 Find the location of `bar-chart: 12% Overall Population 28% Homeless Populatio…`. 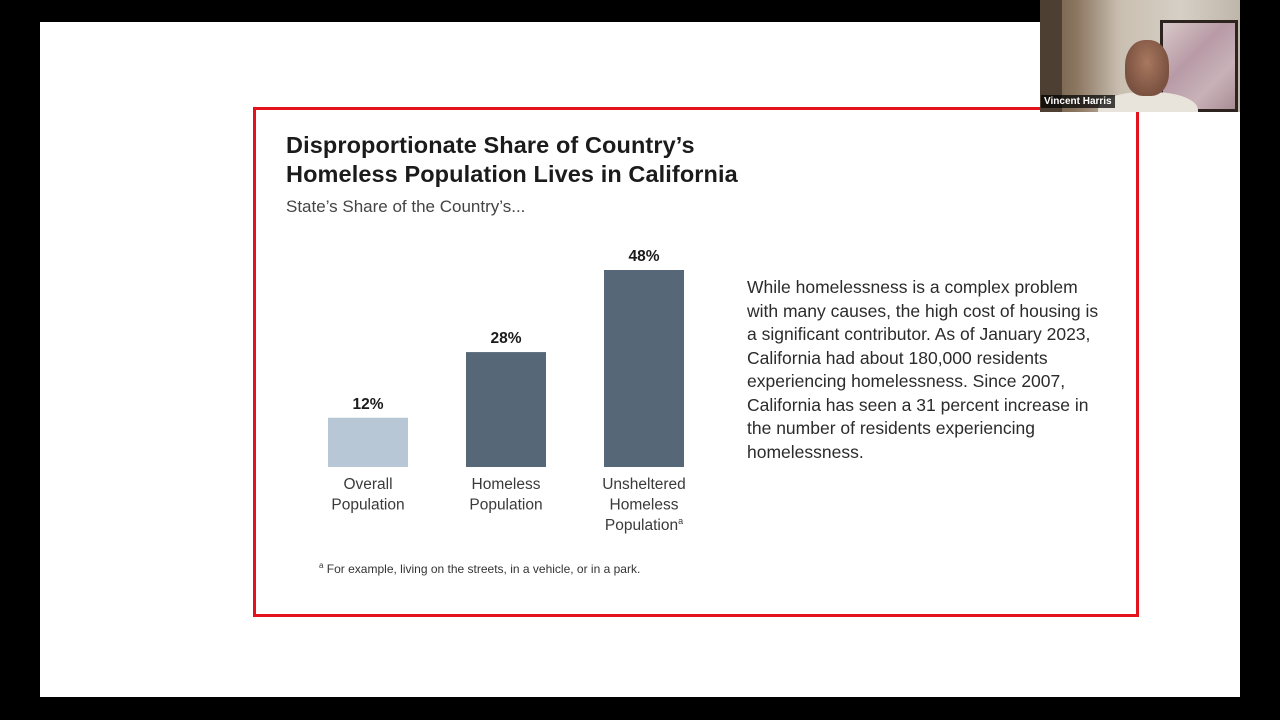

bar-chart: 12% Overall Population 28% Homeless Populatio… is located at coordinates (507, 391).